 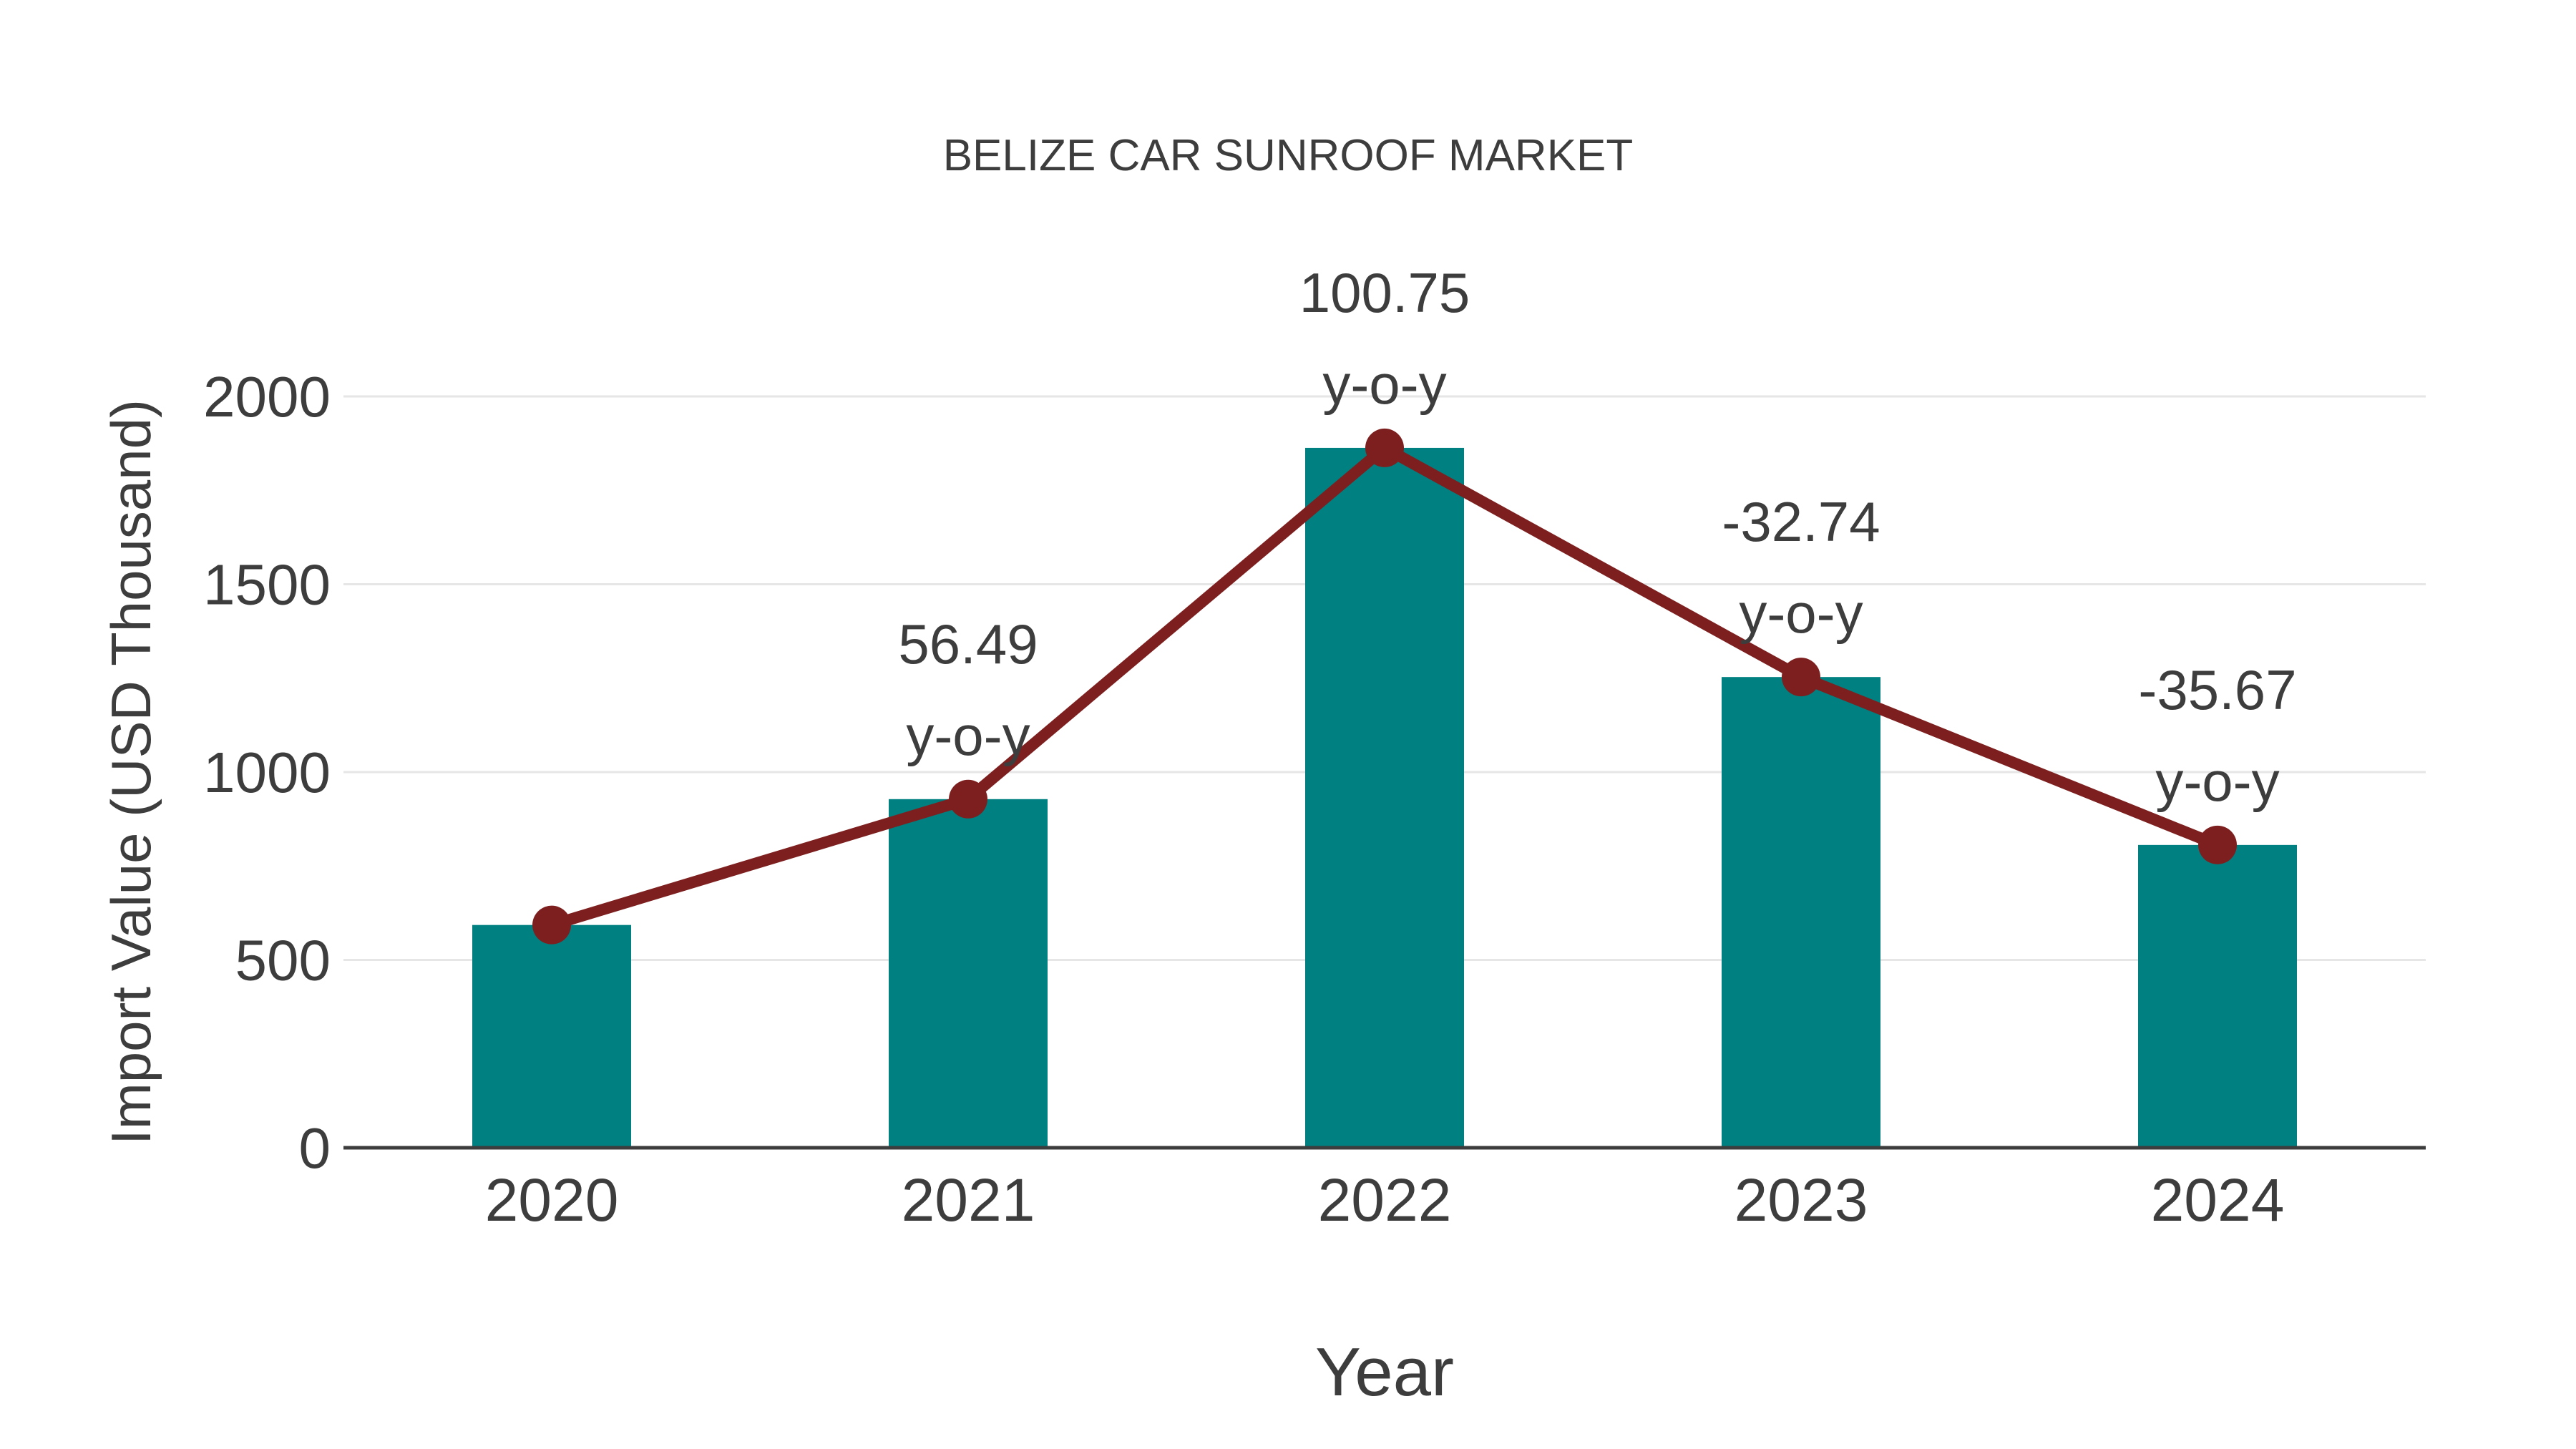 I want to click on yoy-suffix-2021: y-o-y, so click(x=968, y=735).